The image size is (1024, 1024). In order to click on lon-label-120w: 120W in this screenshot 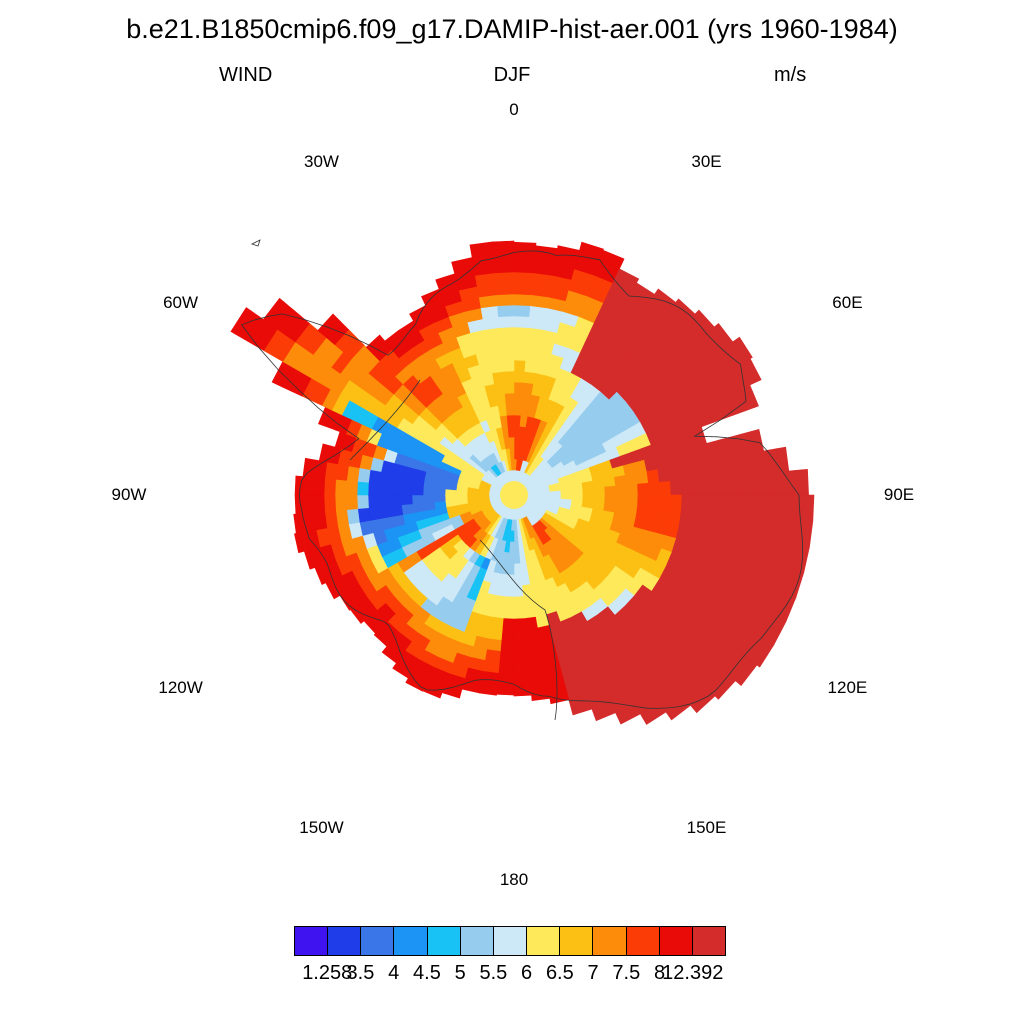, I will do `click(180, 687)`.